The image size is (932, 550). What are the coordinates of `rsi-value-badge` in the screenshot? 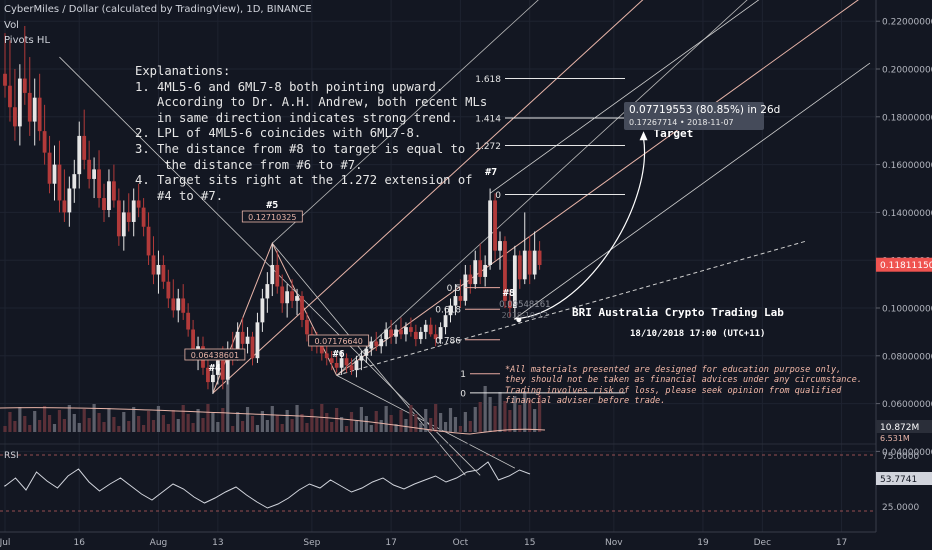 It's located at (904, 478).